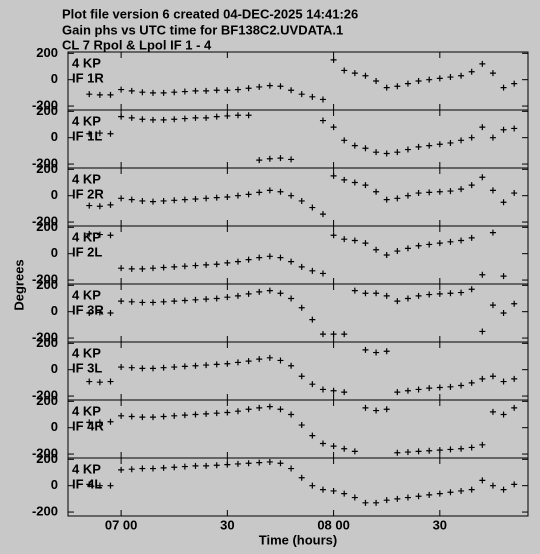 Image resolution: width=540 pixels, height=554 pixels. What do you see at coordinates (86, 62) in the screenshot?
I see `panel-label: 4 KP` at bounding box center [86, 62].